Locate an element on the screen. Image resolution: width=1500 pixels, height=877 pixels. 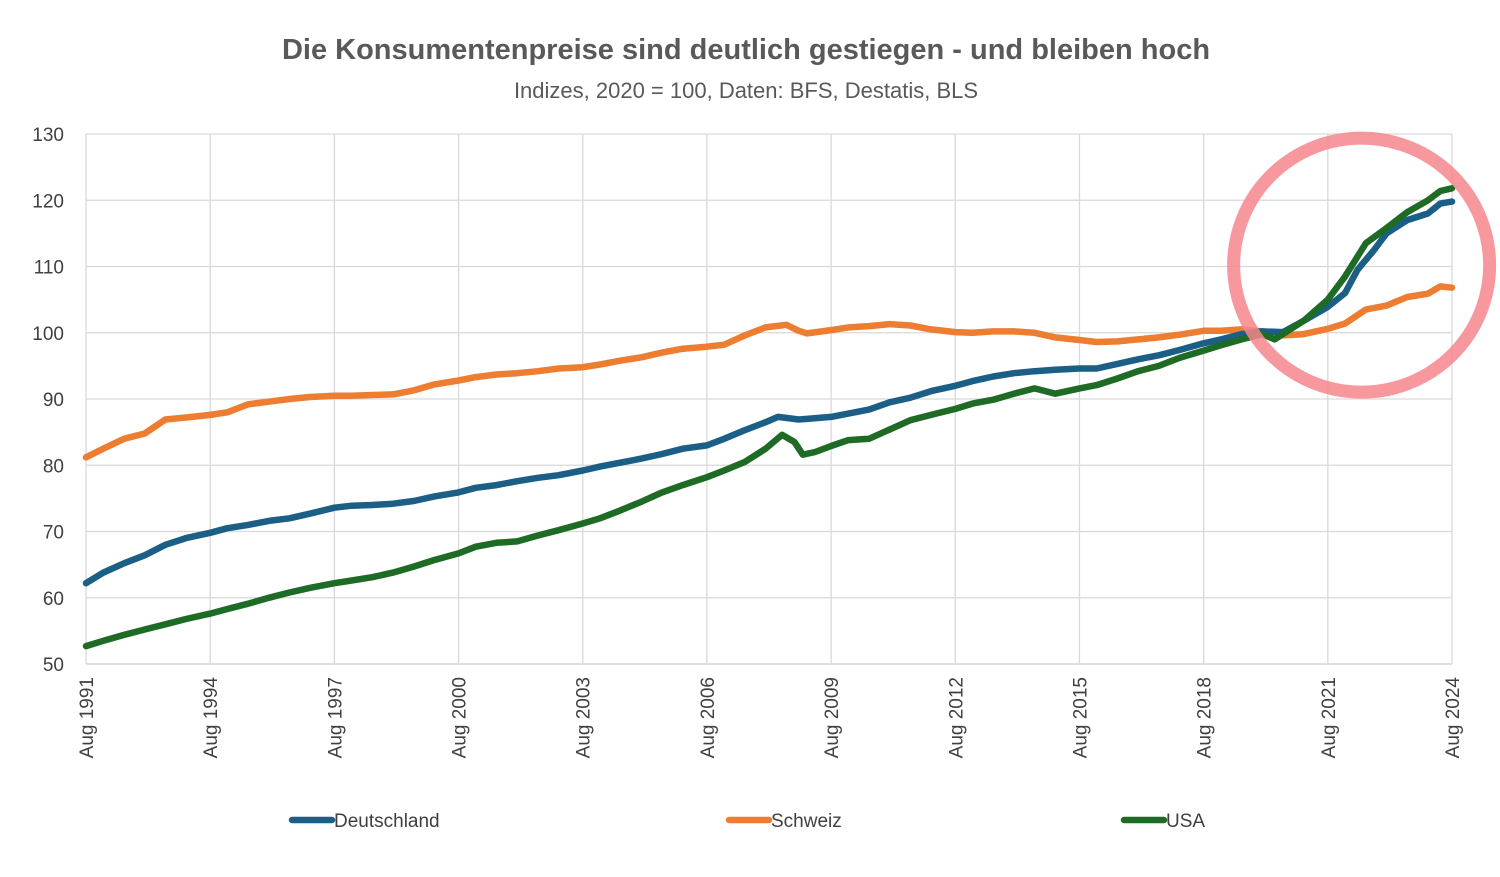
legend-item-deutschland: Deutschland is located at coordinates (364, 821).